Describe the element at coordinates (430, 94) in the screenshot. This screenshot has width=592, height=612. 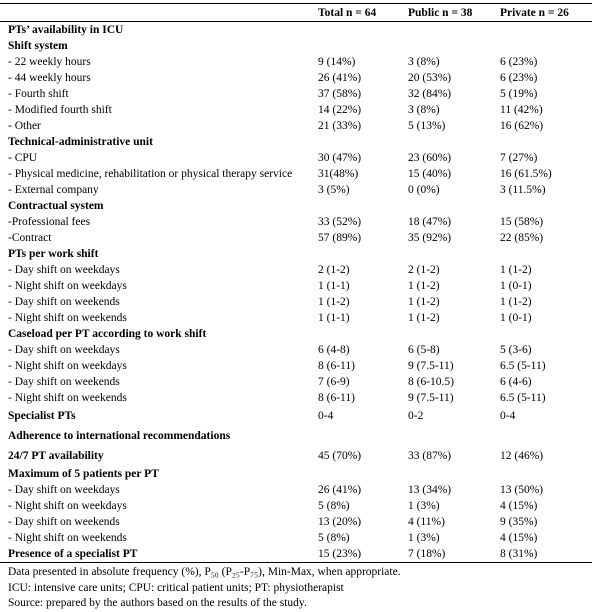
I see `cell: 32 (84%)` at that location.